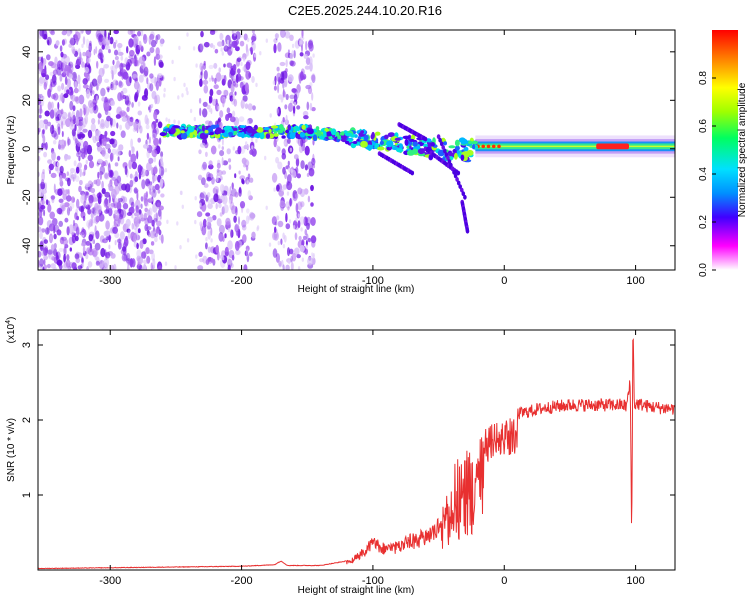 The width and height of the screenshot is (750, 600). Describe the element at coordinates (703, 78) in the screenshot. I see `colorbar-tick-label: 0.8` at that location.